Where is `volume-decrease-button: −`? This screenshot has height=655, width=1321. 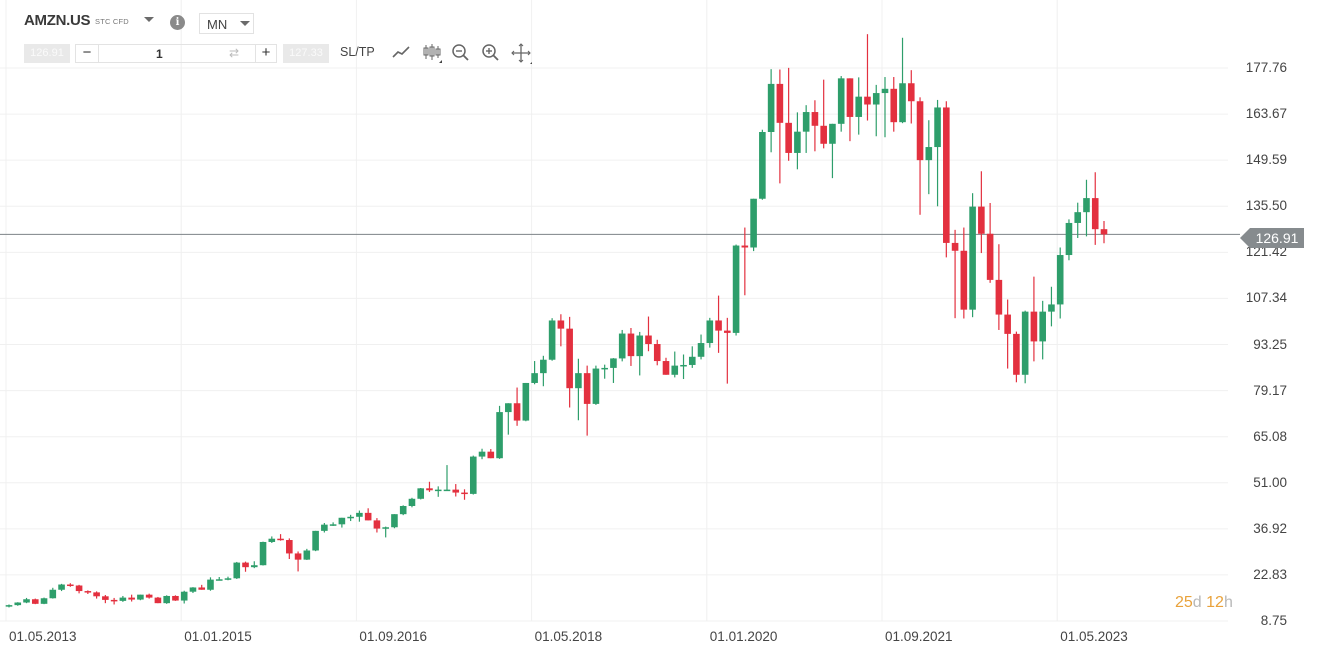
volume-decrease-button: − is located at coordinates (87, 53).